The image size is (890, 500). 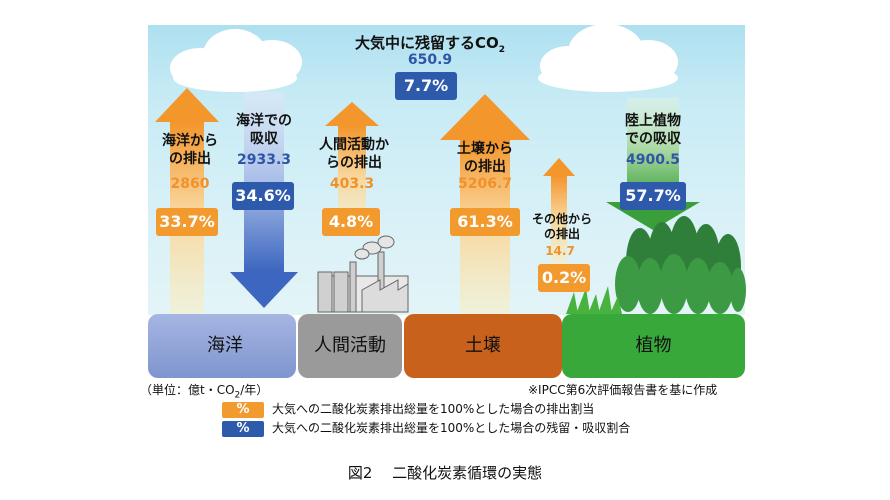 What do you see at coordinates (653, 130) in the screenshot?
I see `plant-absorption-label: 陸上植物 での吸収` at bounding box center [653, 130].